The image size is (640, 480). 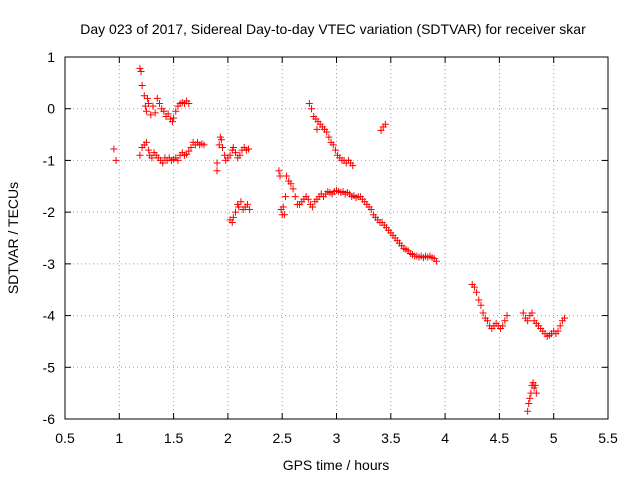 What do you see at coordinates (544, 324) in the screenshot?
I see `series-seg10` at bounding box center [544, 324].